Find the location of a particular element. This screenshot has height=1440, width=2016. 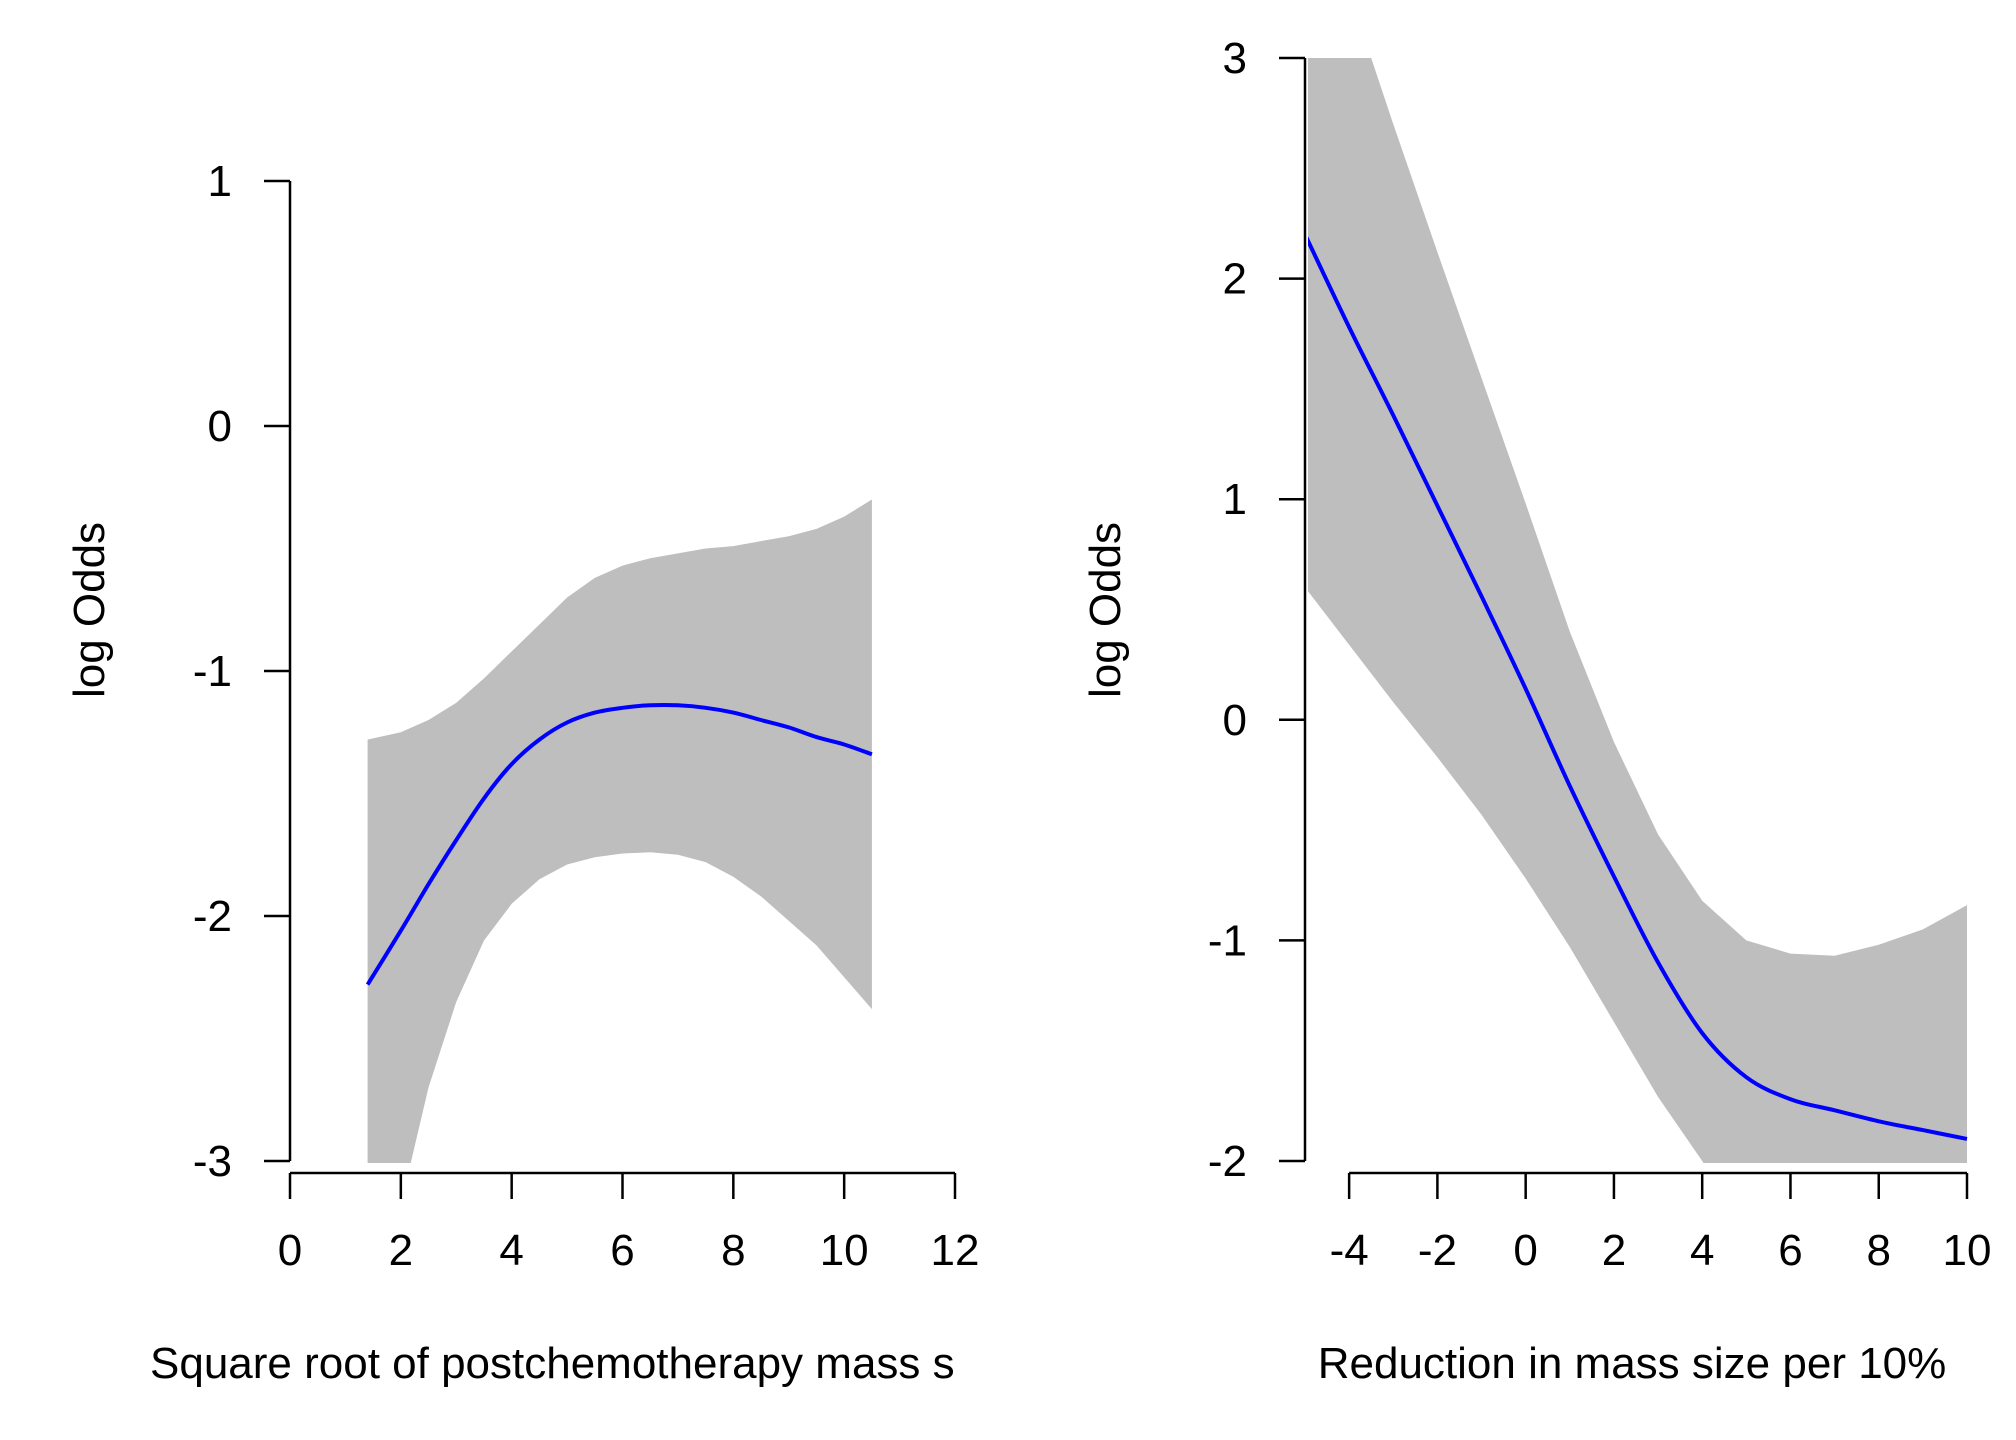

right-y-tick-label: 3 is located at coordinates (1235, 58).